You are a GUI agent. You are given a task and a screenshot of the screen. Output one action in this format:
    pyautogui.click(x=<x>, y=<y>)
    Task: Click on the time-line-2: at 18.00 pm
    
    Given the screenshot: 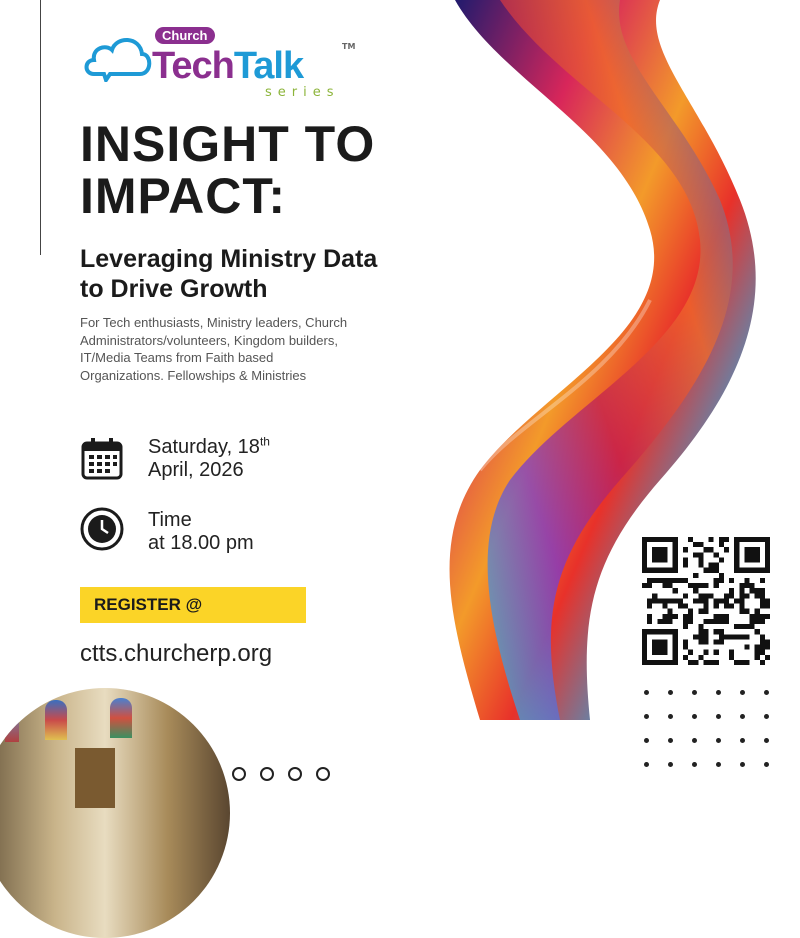 What is the action you would take?
    pyautogui.click(x=201, y=543)
    